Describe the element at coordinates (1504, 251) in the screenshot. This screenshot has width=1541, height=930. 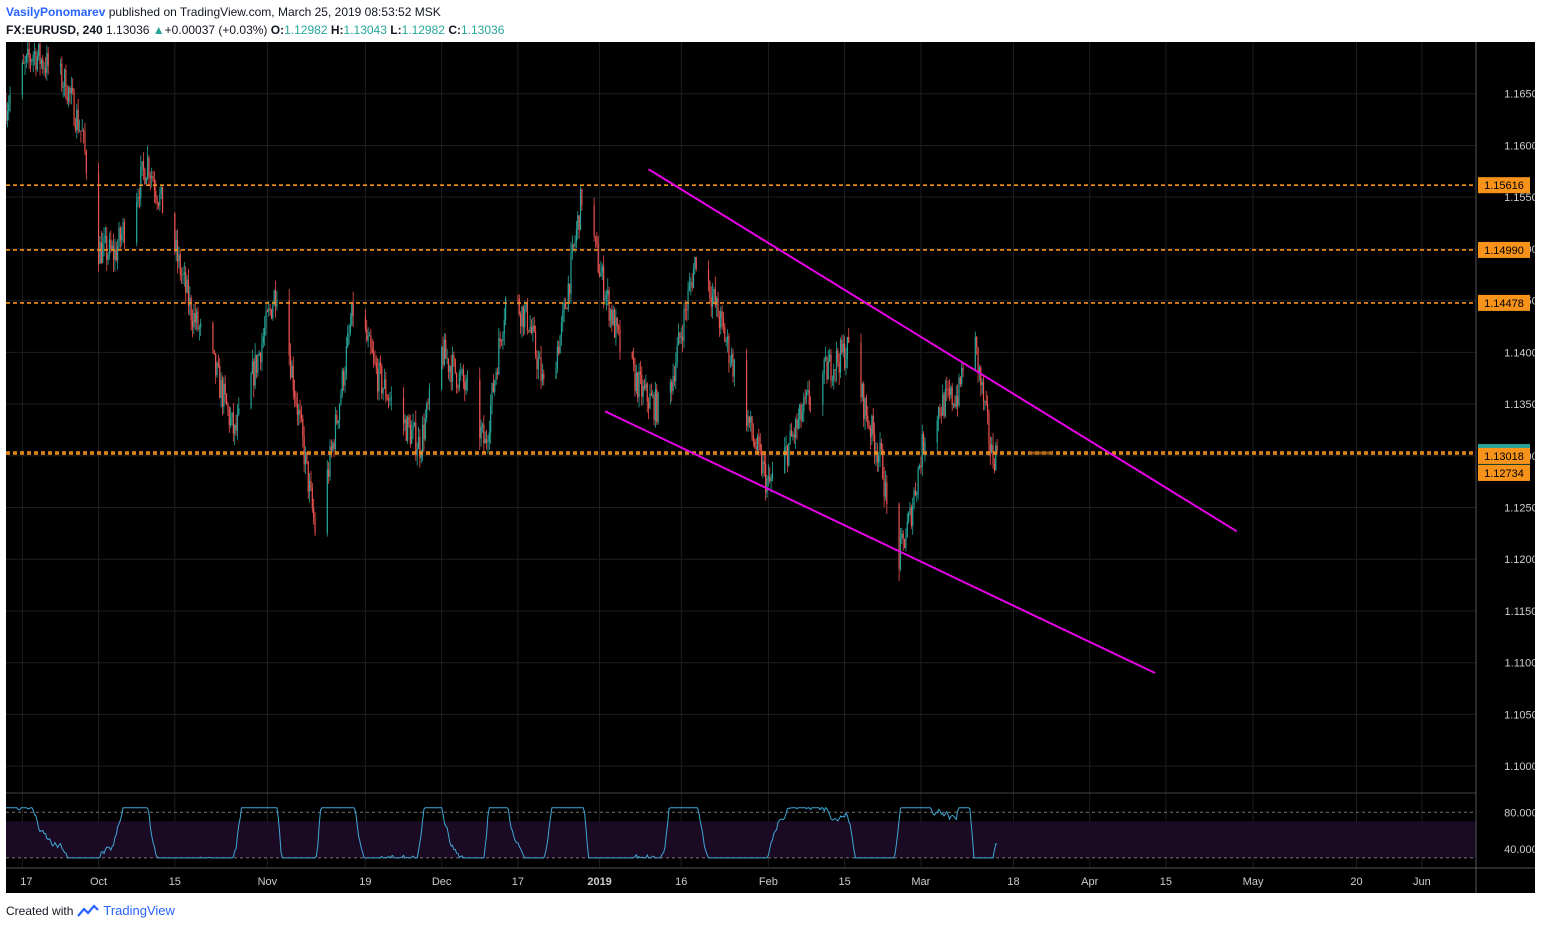
I see `price-label: 1.14990` at that location.